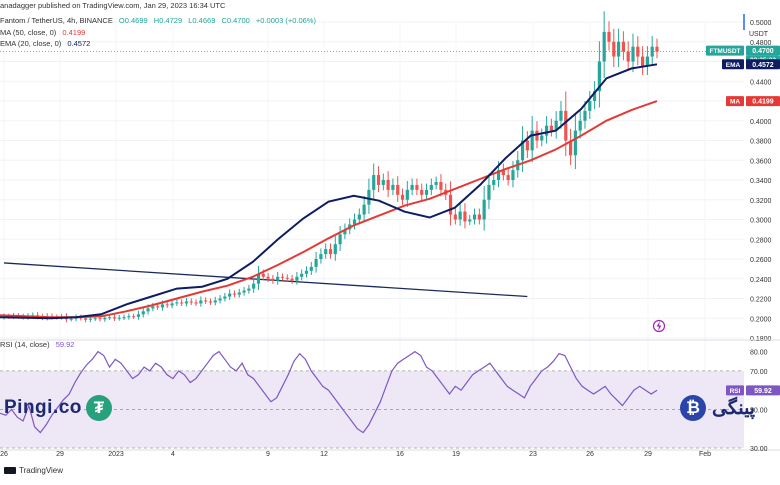 The image size is (780, 485). Describe the element at coordinates (56, 20) in the screenshot. I see `symbol-name: Fantom / TetherUS, 4h, BINANCE` at that location.